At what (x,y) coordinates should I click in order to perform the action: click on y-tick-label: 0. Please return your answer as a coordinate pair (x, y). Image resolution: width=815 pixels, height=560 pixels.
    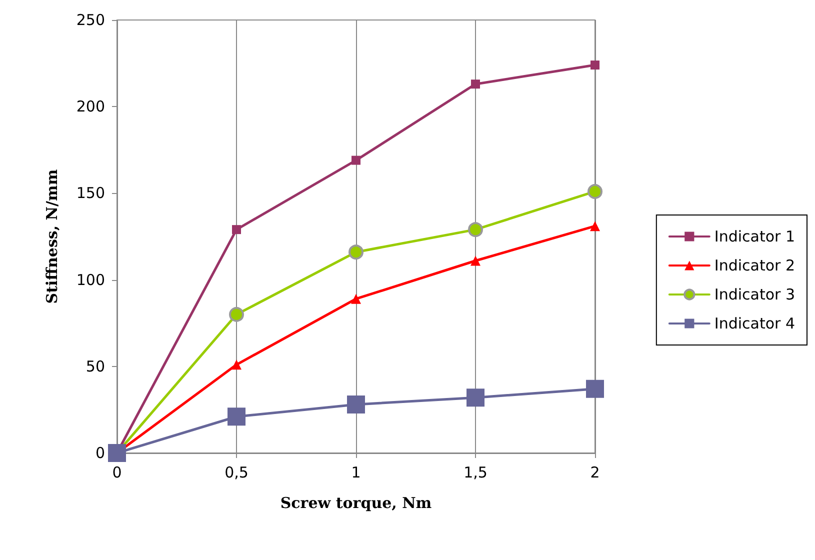
    Looking at the image, I should click on (100, 453).